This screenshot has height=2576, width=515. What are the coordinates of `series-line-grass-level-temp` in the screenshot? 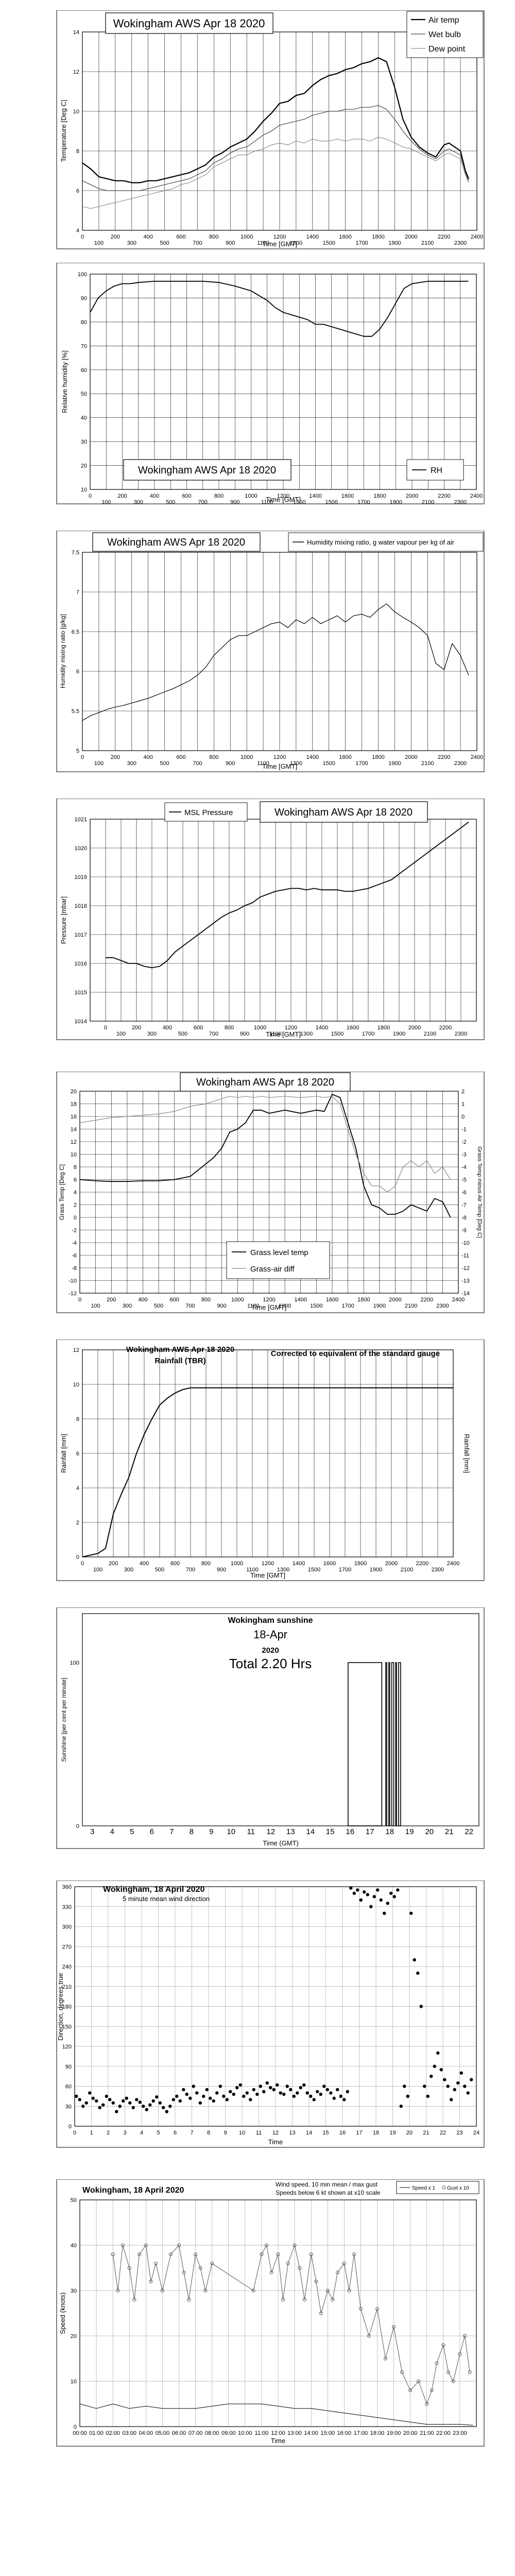 It's located at (265, 1156).